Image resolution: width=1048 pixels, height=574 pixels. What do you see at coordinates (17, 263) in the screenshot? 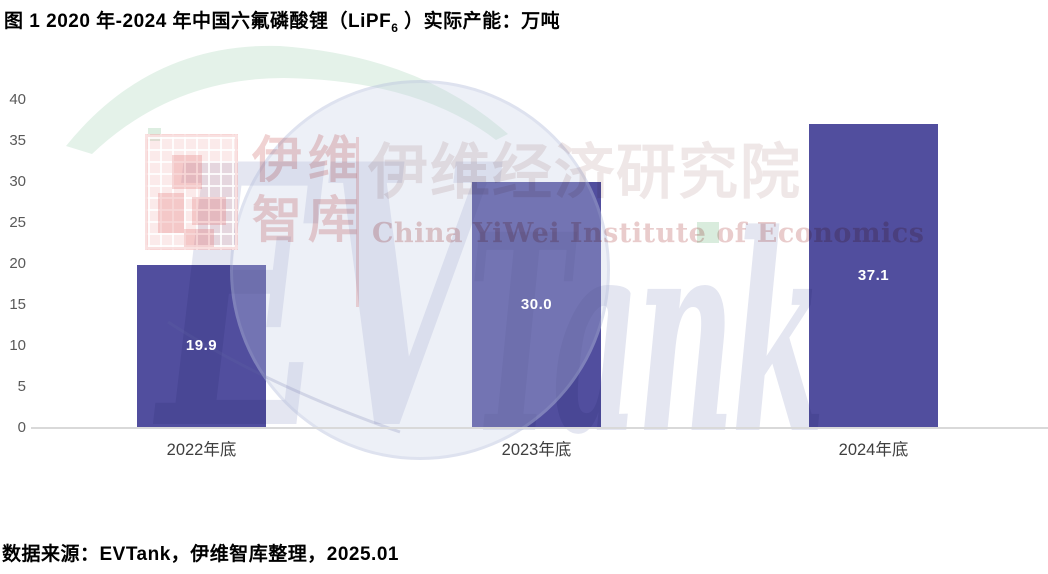
I see `y-tick-label: 20` at bounding box center [17, 263].